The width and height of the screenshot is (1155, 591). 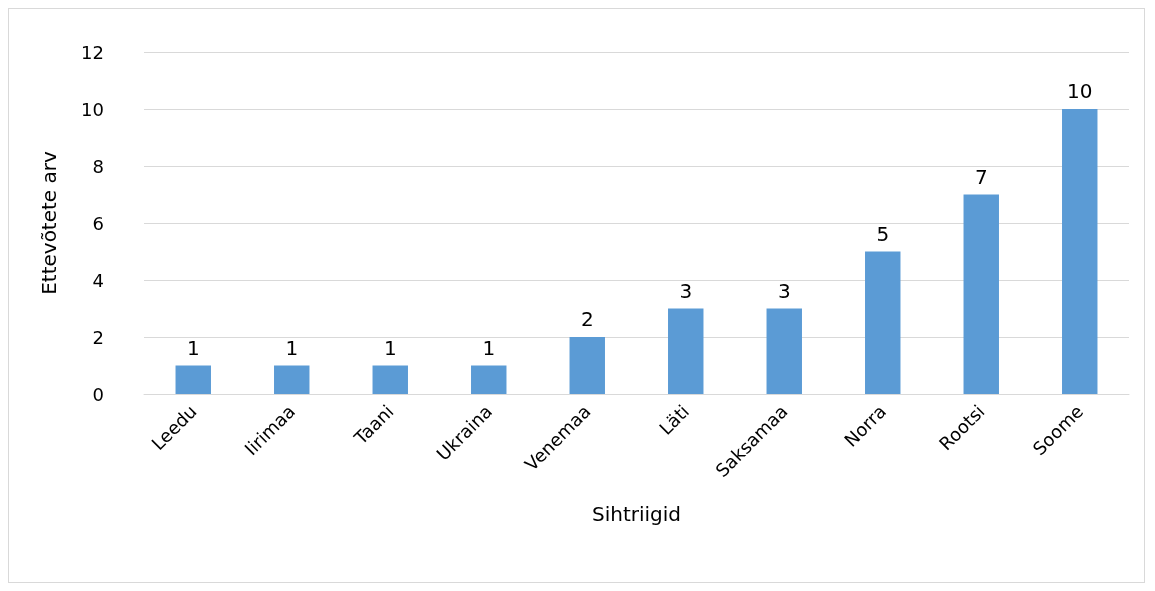 What do you see at coordinates (883, 233) in the screenshot?
I see `data-label: 5` at bounding box center [883, 233].